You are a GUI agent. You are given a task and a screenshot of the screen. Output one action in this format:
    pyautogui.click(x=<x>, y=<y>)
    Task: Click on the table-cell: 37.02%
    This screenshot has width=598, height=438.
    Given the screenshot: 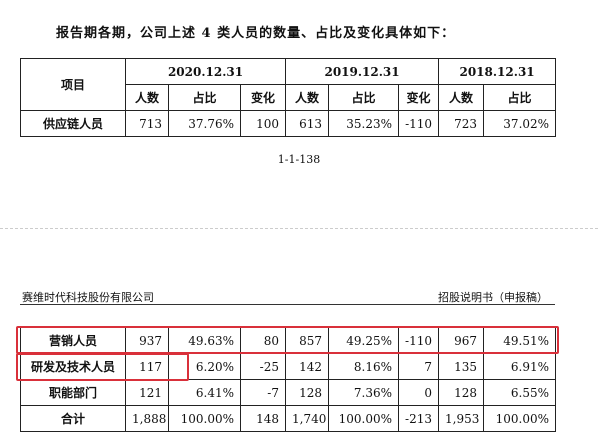 What is the action you would take?
    pyautogui.click(x=520, y=123)
    